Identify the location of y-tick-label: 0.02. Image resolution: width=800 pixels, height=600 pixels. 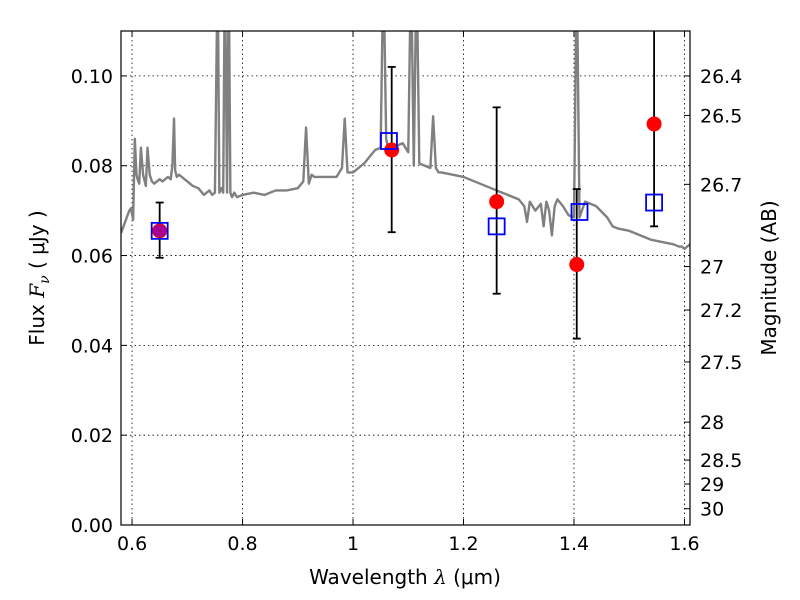
(92, 436).